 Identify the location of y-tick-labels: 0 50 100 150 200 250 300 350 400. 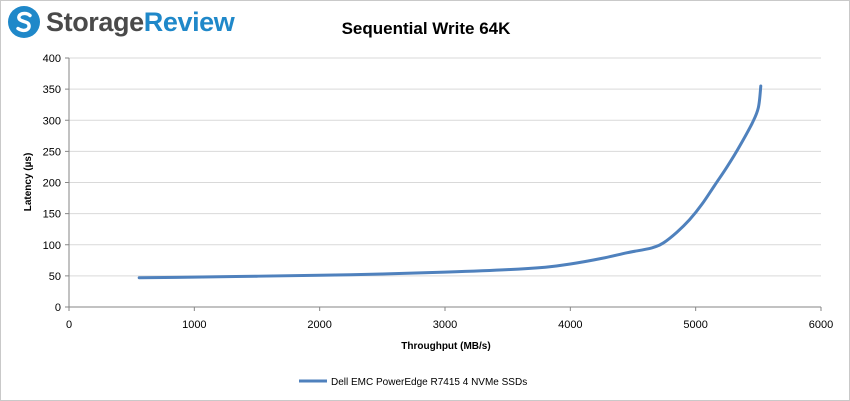
(56, 183).